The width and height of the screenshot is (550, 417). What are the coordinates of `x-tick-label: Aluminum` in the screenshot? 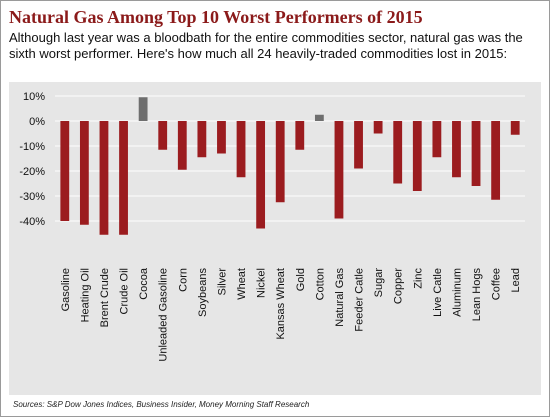 It's located at (457, 292).